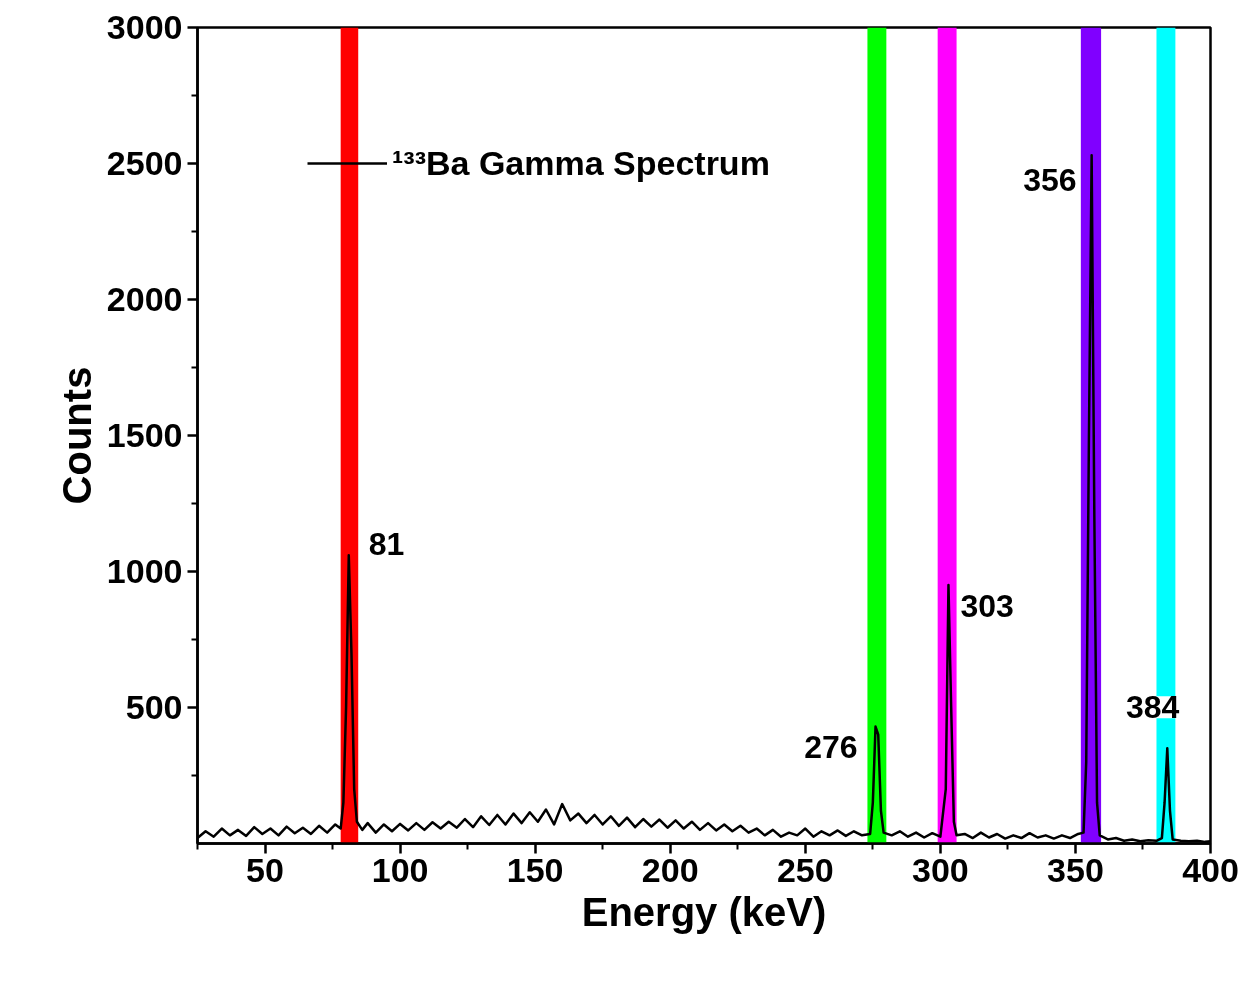  I want to click on x-axis-title: Energy (keV), so click(704, 911).